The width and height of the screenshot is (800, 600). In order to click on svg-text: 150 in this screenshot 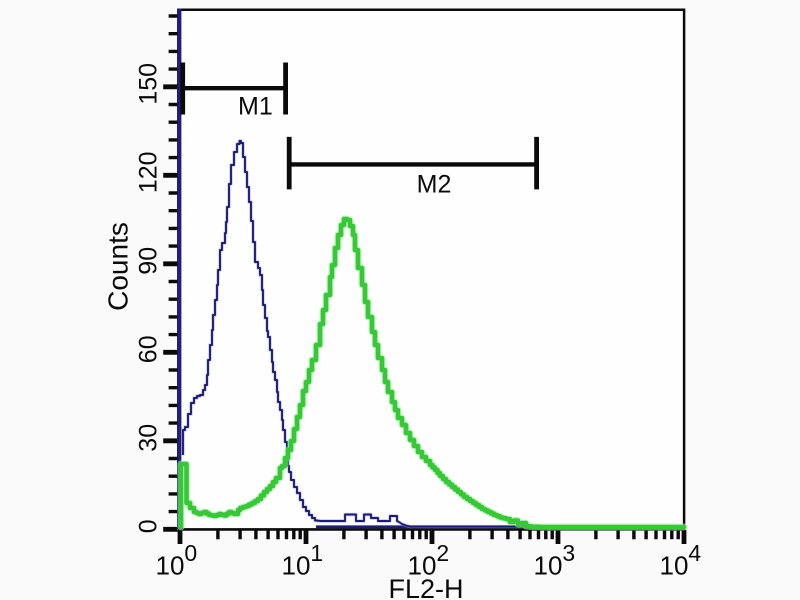, I will do `click(149, 84)`.